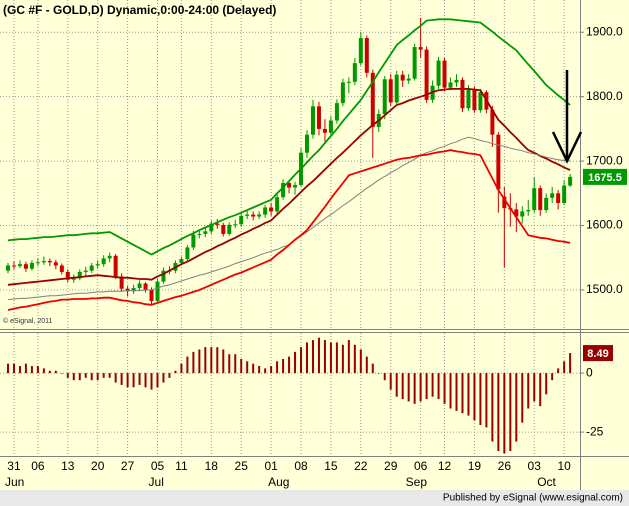 The width and height of the screenshot is (629, 506). Describe the element at coordinates (604, 160) in the screenshot. I see `y-tick-label: 1700.0` at that location.